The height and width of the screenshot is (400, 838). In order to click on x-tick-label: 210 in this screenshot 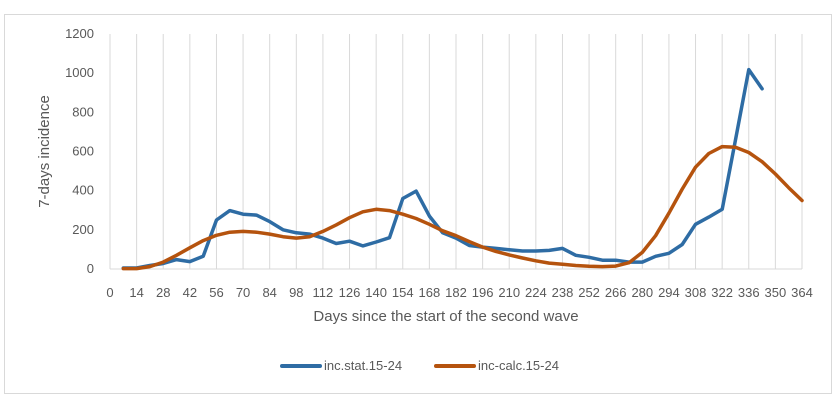, I will do `click(509, 292)`.